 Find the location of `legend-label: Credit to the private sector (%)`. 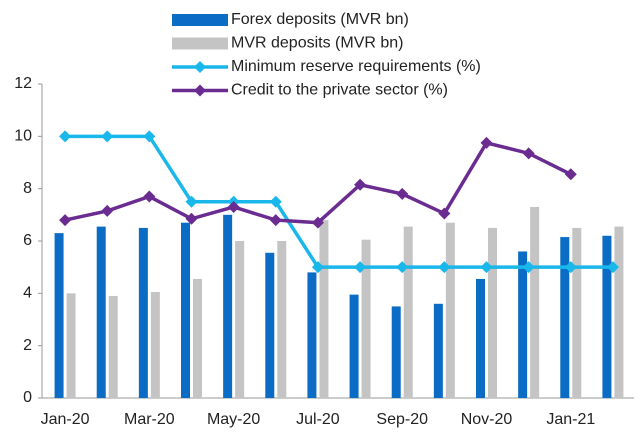

legend-label: Credit to the private sector (%) is located at coordinates (339, 90).